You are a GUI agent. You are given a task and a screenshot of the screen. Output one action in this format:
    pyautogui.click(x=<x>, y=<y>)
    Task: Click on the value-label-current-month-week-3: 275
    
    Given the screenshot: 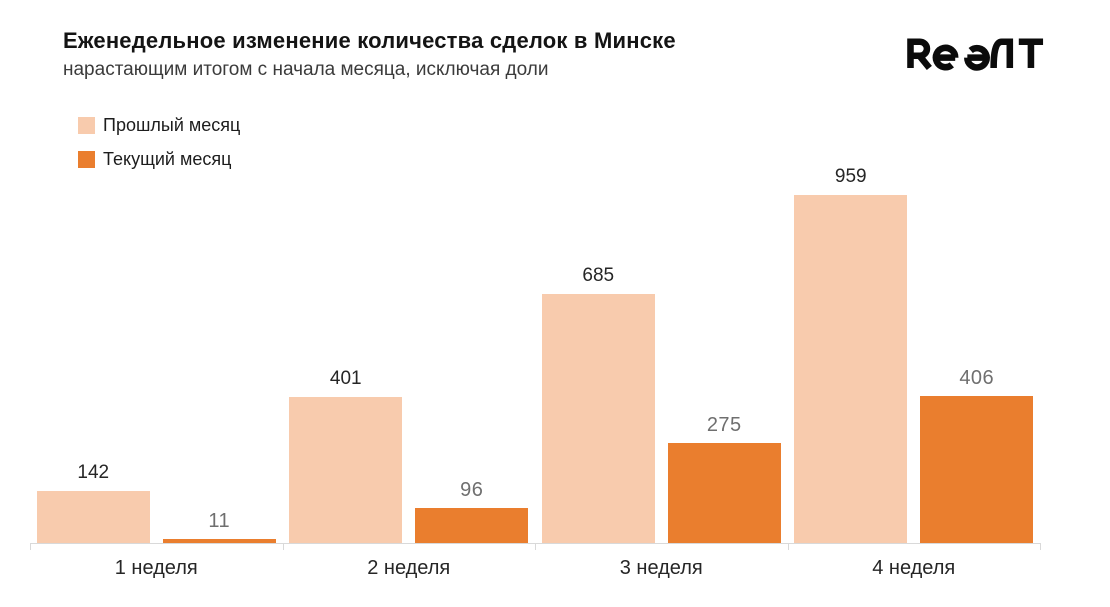 What is the action you would take?
    pyautogui.click(x=724, y=425)
    